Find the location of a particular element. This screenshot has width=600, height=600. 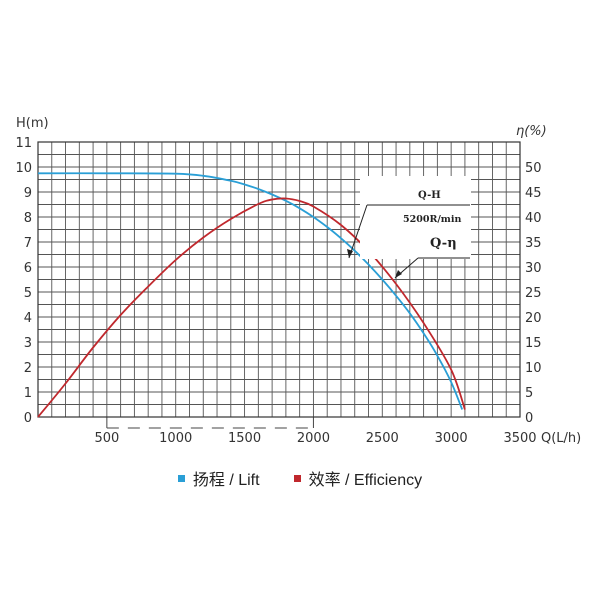

y-right-tick-label: 20 is located at coordinates (533, 318).